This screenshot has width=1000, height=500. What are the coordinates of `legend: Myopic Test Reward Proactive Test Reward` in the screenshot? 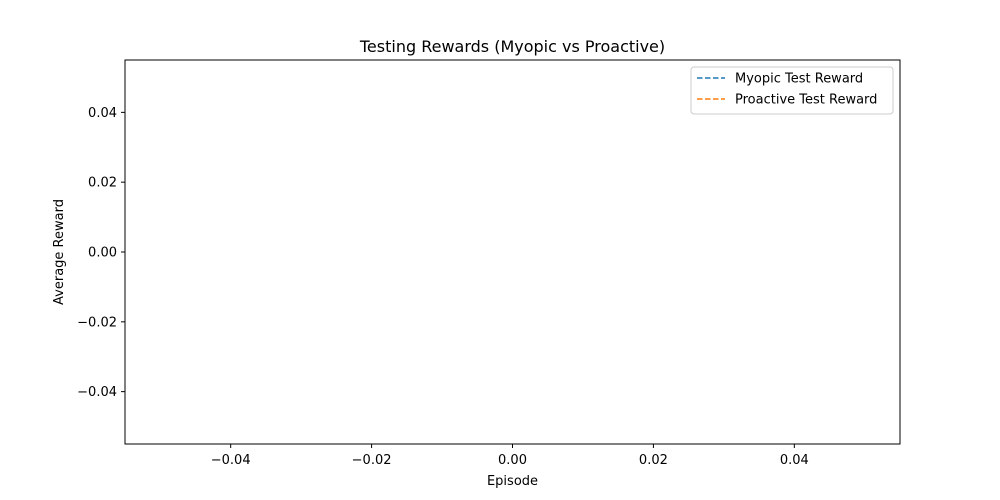 It's located at (792, 90).